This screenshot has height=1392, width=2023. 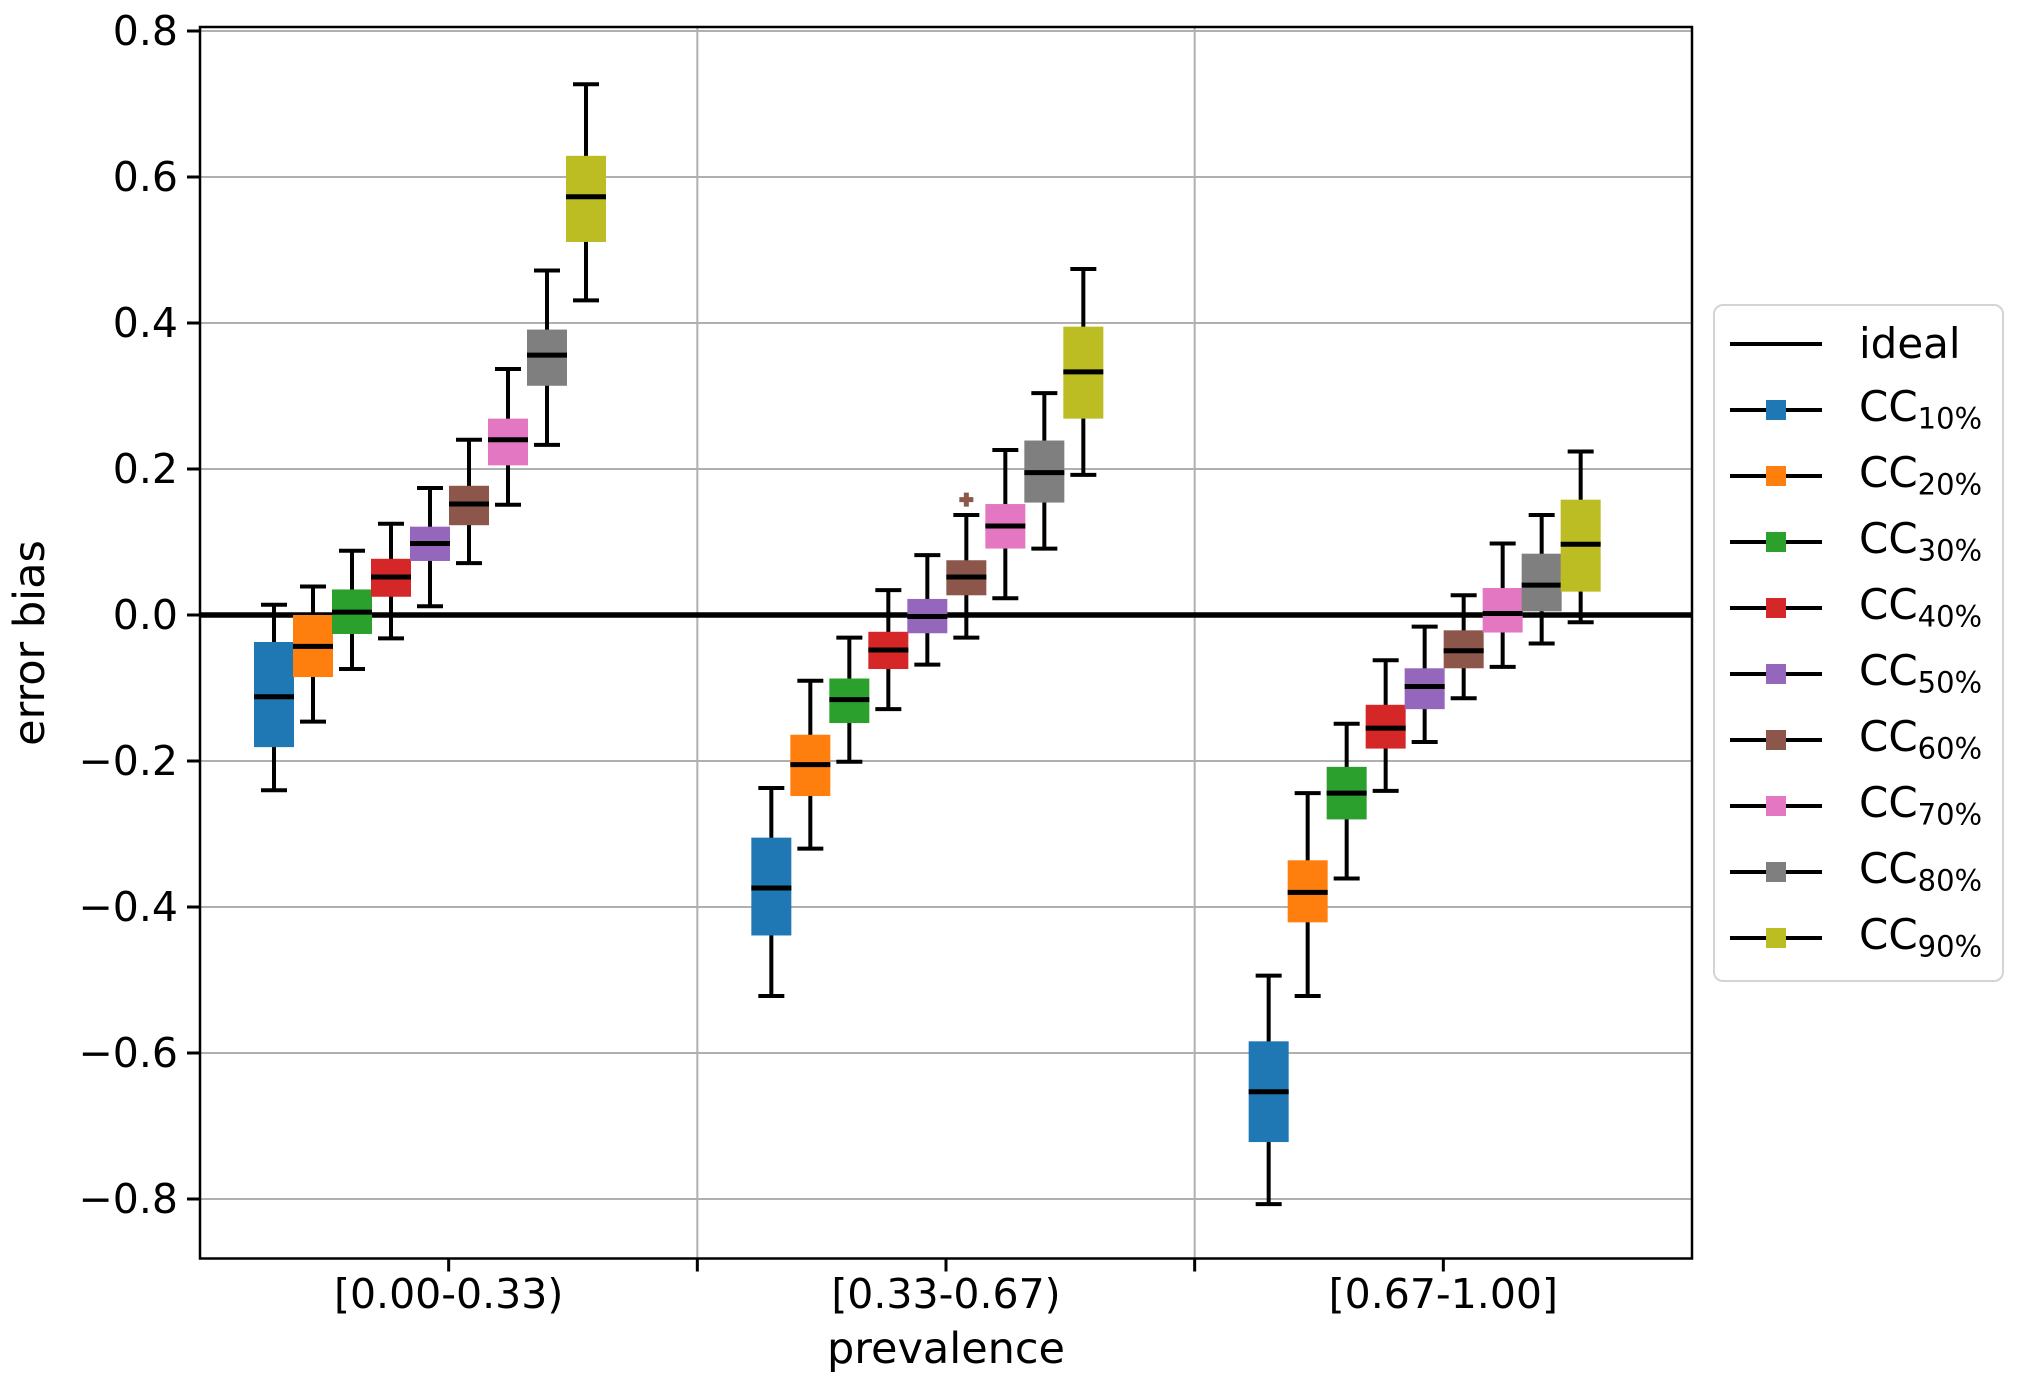 What do you see at coordinates (1921, 805) in the screenshot?
I see `legend-item-label: CC70%` at bounding box center [1921, 805].